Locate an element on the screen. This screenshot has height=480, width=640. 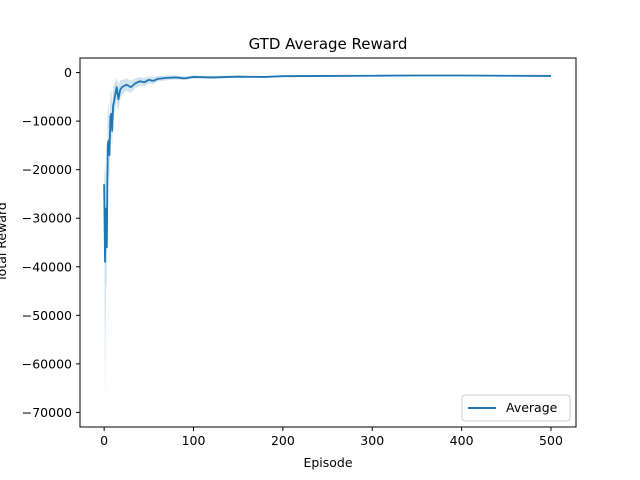
legend-label: Average is located at coordinates (532, 407).